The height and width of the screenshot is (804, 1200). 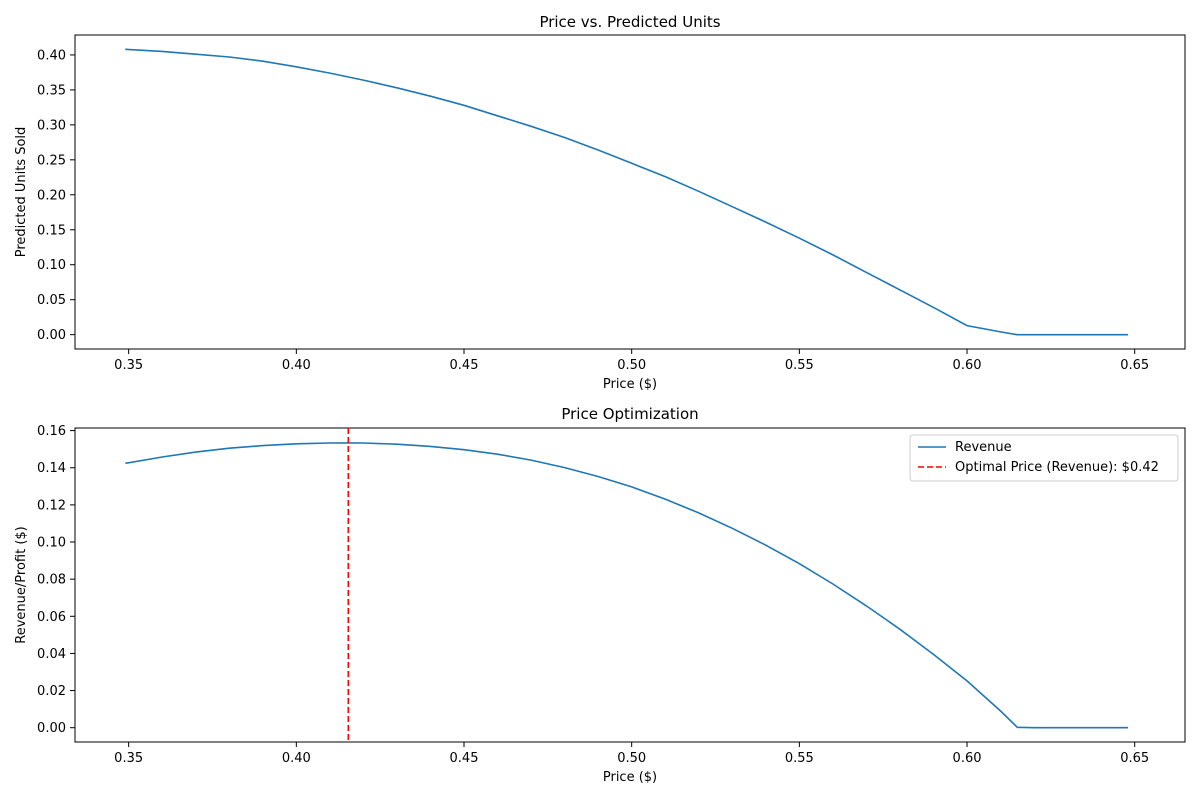 What do you see at coordinates (51, 230) in the screenshot?
I see `y-tick-label: 0.15` at bounding box center [51, 230].